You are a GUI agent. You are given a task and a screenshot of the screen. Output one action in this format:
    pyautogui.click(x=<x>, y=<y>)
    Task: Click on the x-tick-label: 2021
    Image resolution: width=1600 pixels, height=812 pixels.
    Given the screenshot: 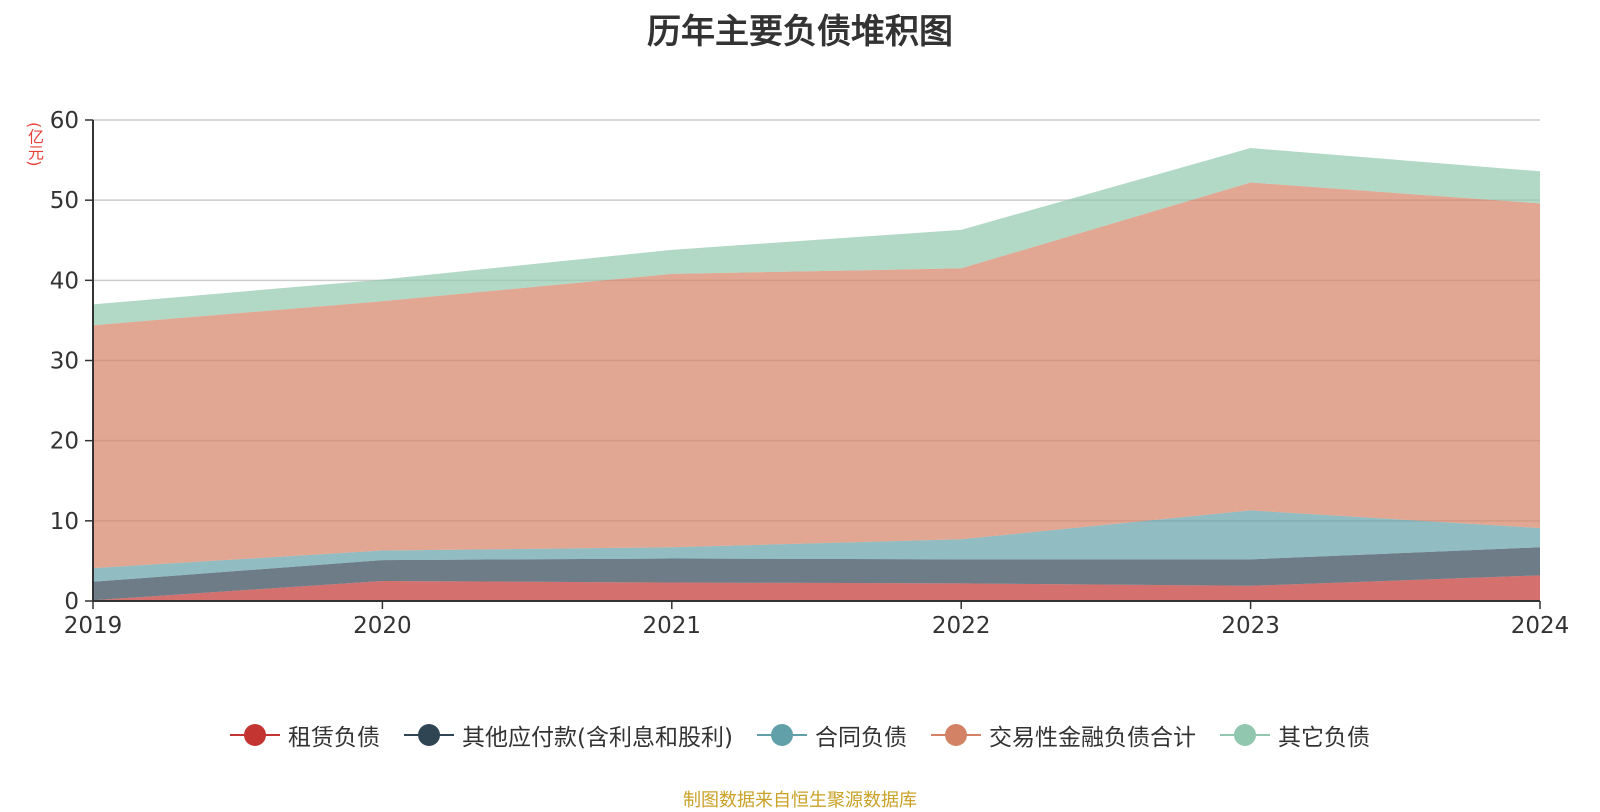 What is the action you would take?
    pyautogui.click(x=672, y=626)
    